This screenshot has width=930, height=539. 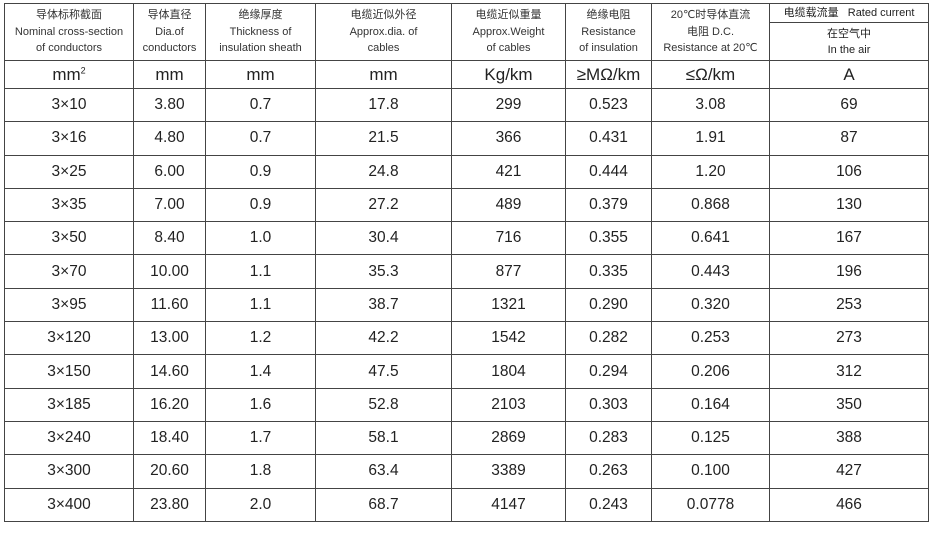 What do you see at coordinates (169, 404) in the screenshot?
I see `table-cell: 16.20` at bounding box center [169, 404].